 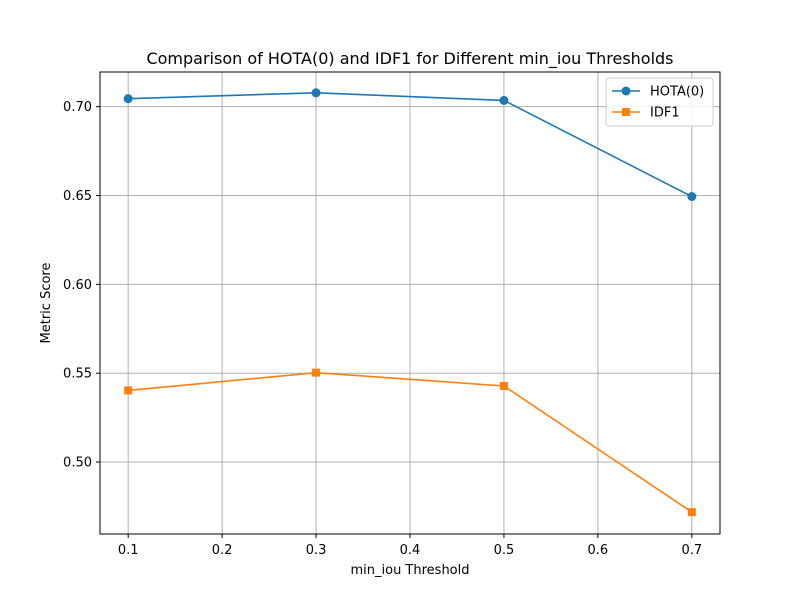 I want to click on y-tick-label: 0.55, so click(x=77, y=374).